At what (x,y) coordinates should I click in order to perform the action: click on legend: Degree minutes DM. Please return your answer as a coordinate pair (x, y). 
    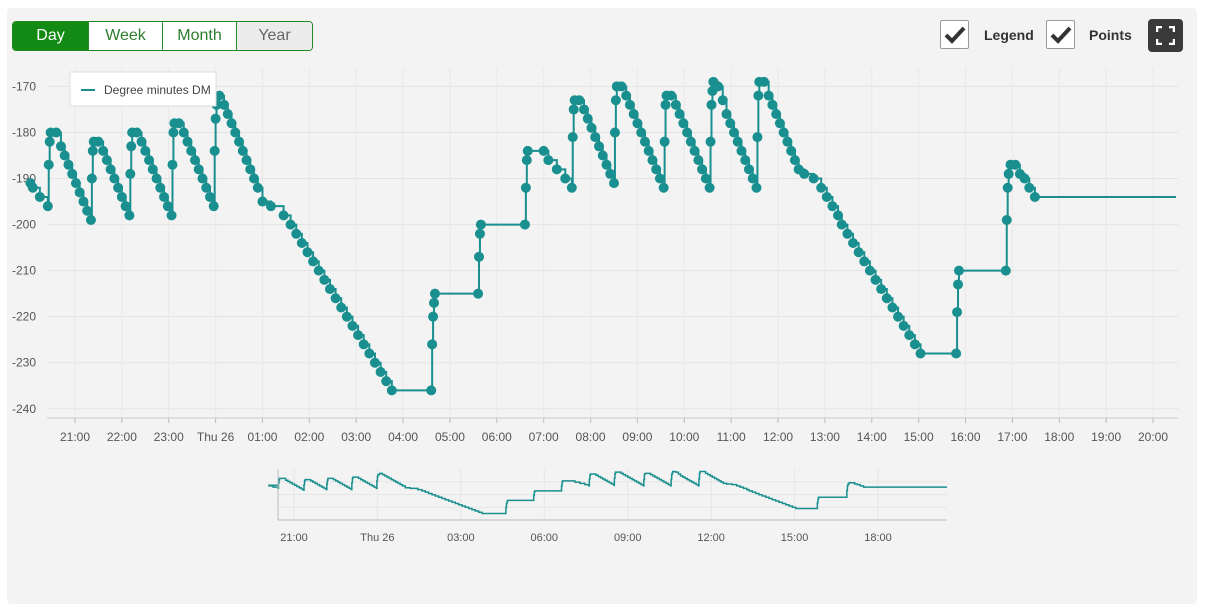
    Looking at the image, I should click on (143, 89).